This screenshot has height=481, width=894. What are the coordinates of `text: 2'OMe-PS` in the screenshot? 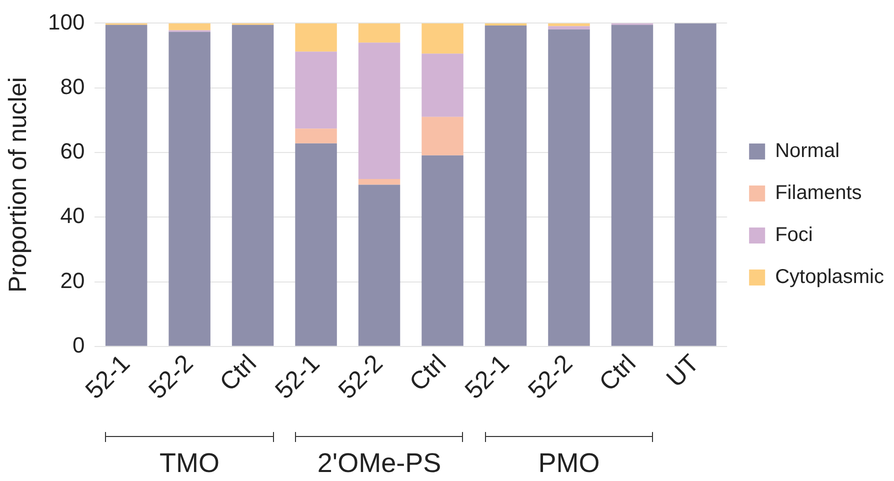 It's located at (379, 463).